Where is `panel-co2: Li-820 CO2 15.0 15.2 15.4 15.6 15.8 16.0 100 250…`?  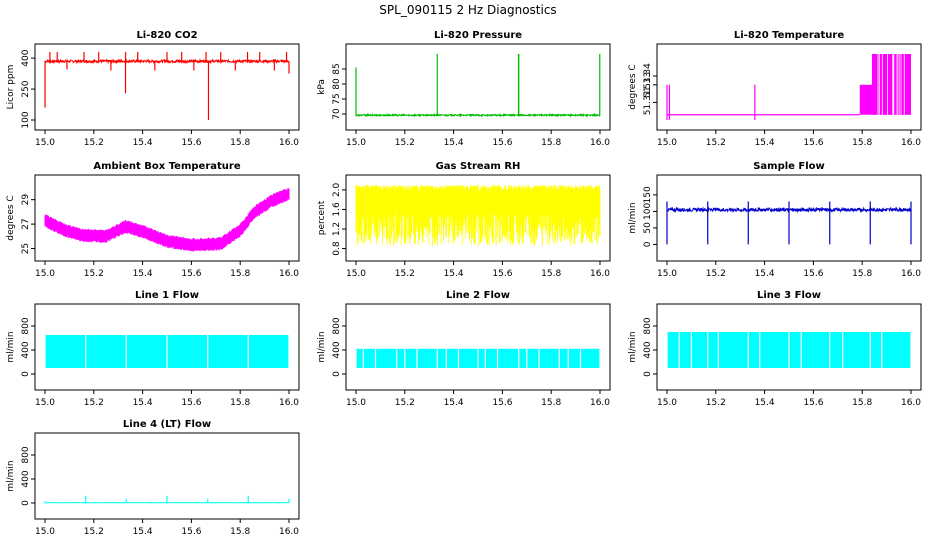 panel-co2: Li-820 CO2 15.0 15.2 15.4 15.6 15.8 16.0 100 250… is located at coordinates (153, 89).